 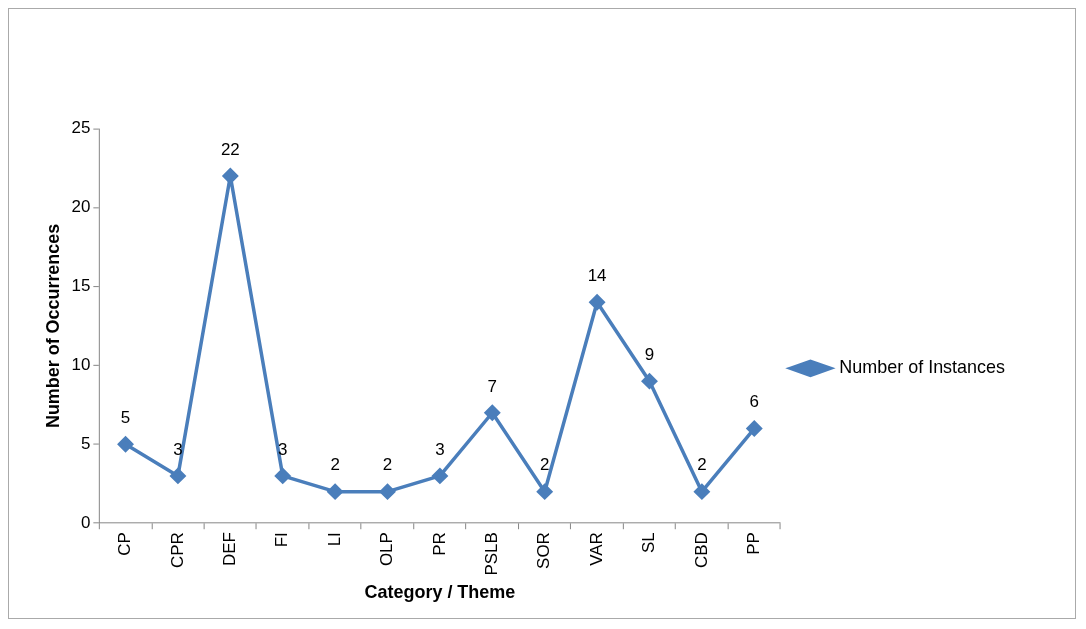 I want to click on x-tick-label: OLP, so click(x=387, y=549).